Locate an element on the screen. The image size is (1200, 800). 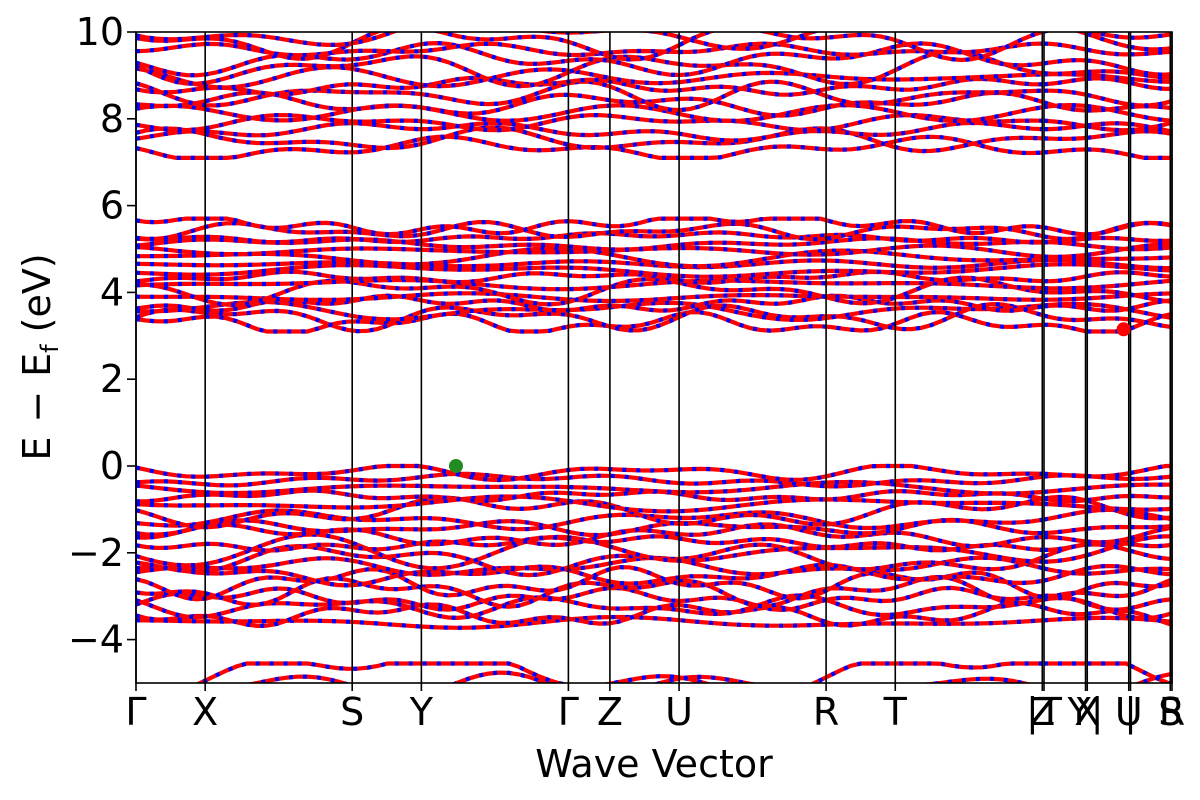
y-tick-label: 10 is located at coordinates (100, 32).